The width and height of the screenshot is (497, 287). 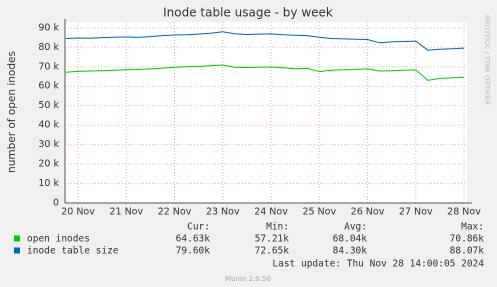 What do you see at coordinates (48, 66) in the screenshot?
I see `y-tick-label: 70 k` at bounding box center [48, 66].